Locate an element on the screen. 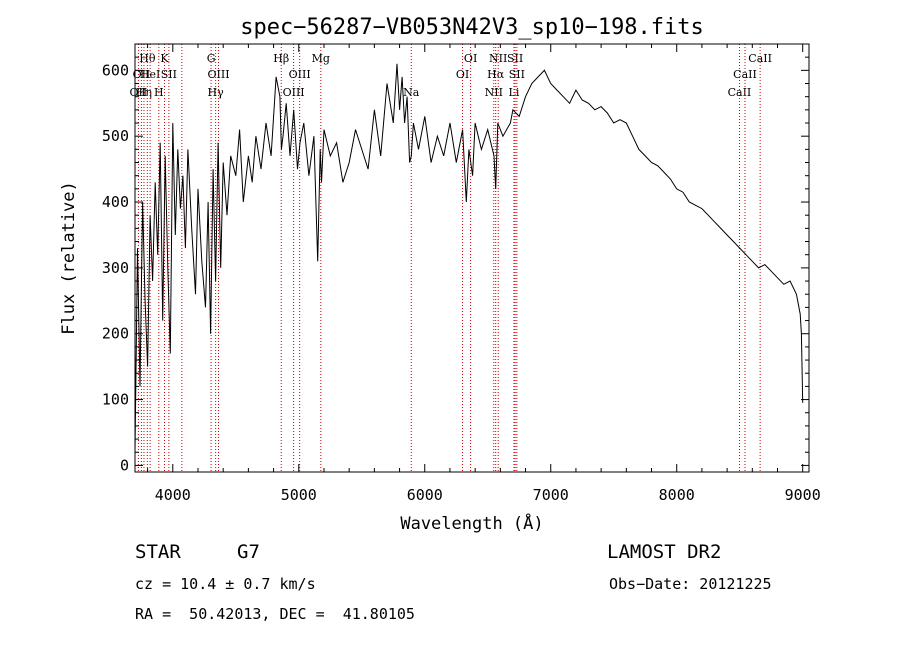 The image size is (900, 650). marker-label-0: OII is located at coordinates (139, 92).